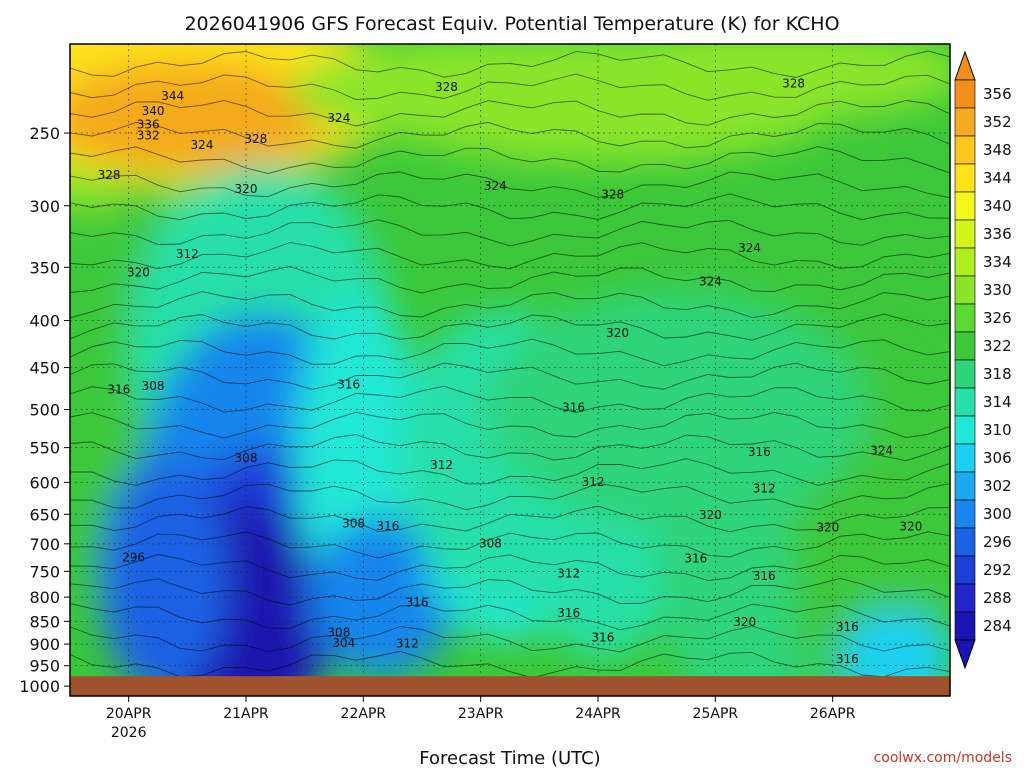  What do you see at coordinates (943, 758) in the screenshot?
I see `credit-text: coolwx.com/models` at bounding box center [943, 758].